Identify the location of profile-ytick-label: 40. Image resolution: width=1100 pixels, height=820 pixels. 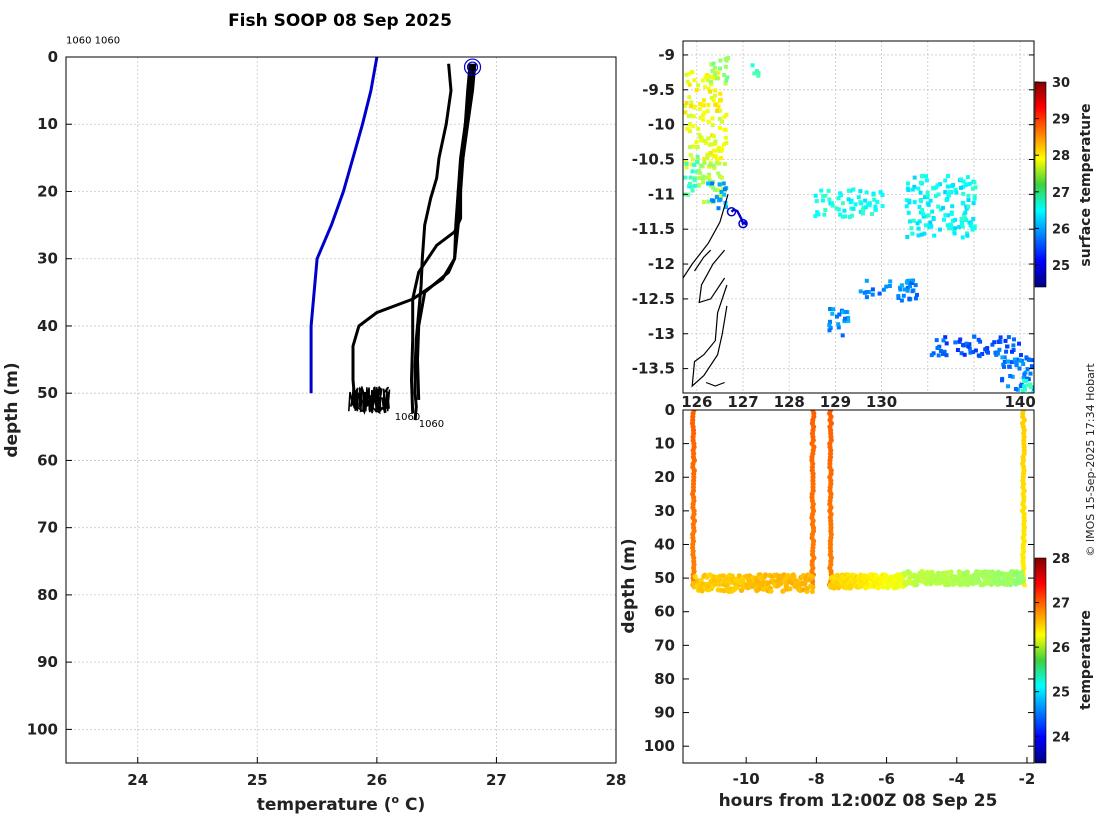
(47, 326).